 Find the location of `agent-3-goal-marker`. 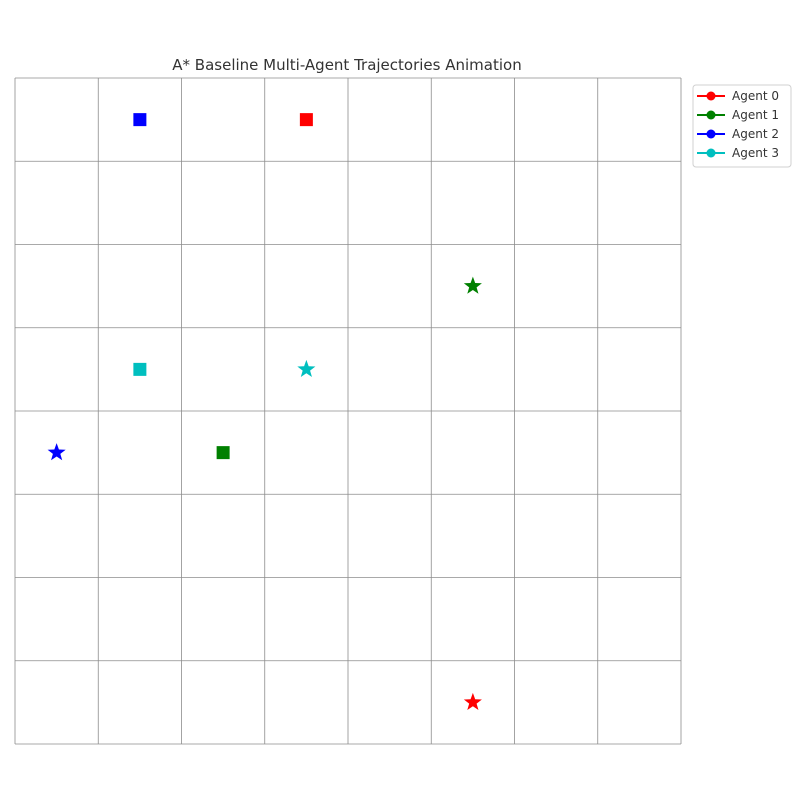

agent-3-goal-marker is located at coordinates (306, 368).